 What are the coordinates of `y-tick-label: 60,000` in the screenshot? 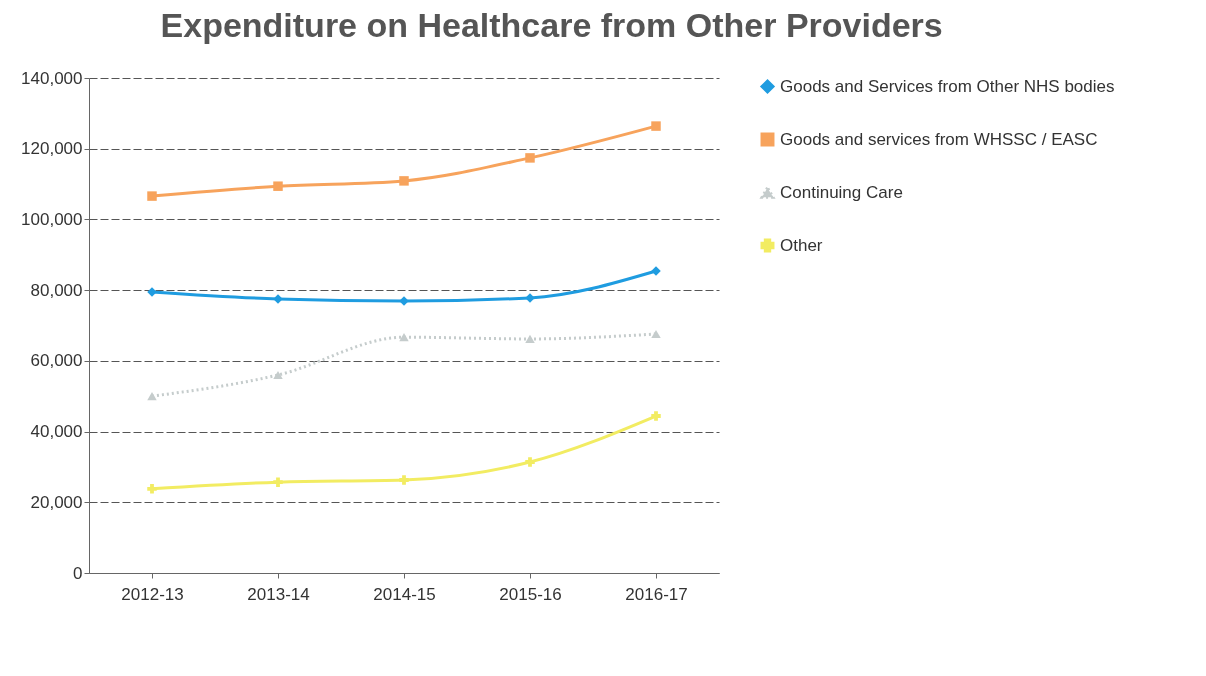 It's located at (56, 361).